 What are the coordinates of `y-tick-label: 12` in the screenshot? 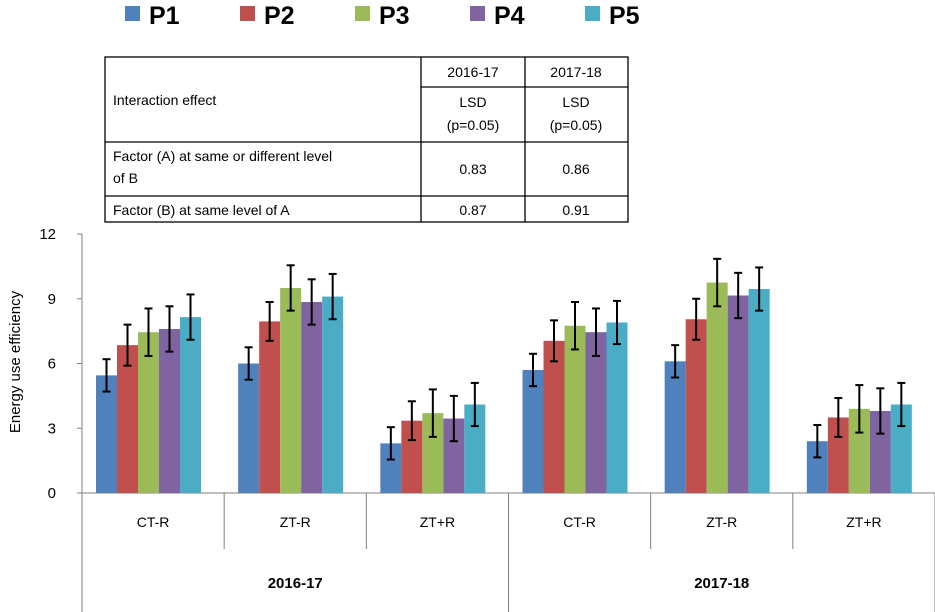 It's located at (47, 234).